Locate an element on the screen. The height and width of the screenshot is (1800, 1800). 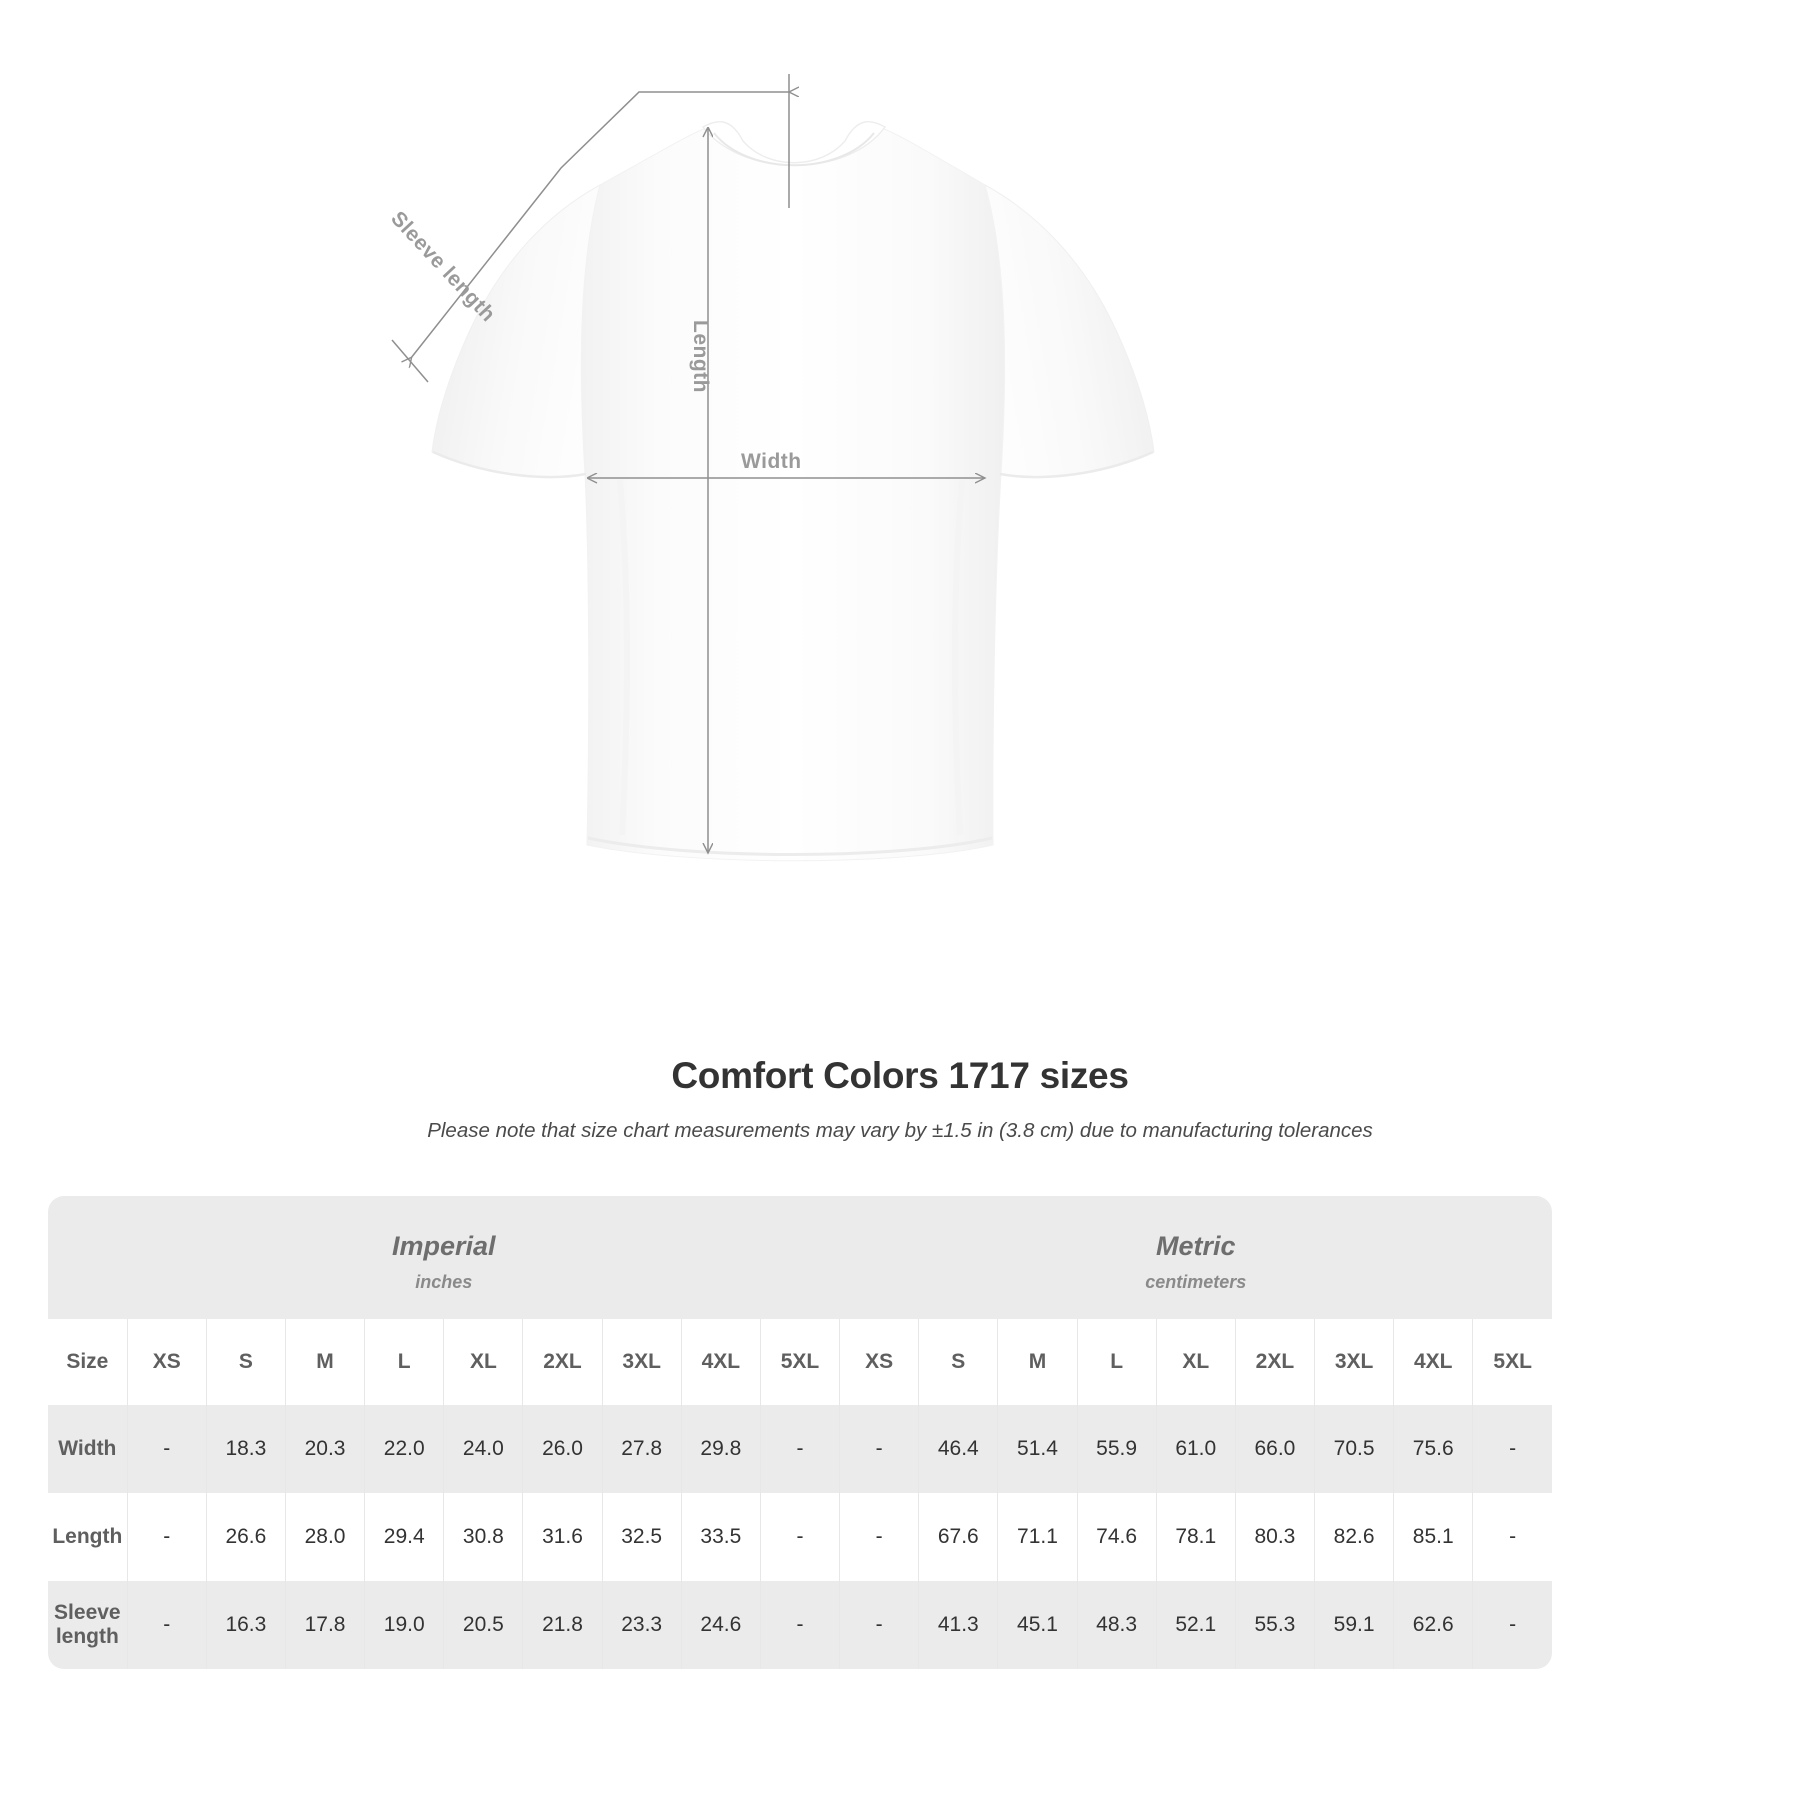
unit-group-metric-name: Metric is located at coordinates (1196, 1246).